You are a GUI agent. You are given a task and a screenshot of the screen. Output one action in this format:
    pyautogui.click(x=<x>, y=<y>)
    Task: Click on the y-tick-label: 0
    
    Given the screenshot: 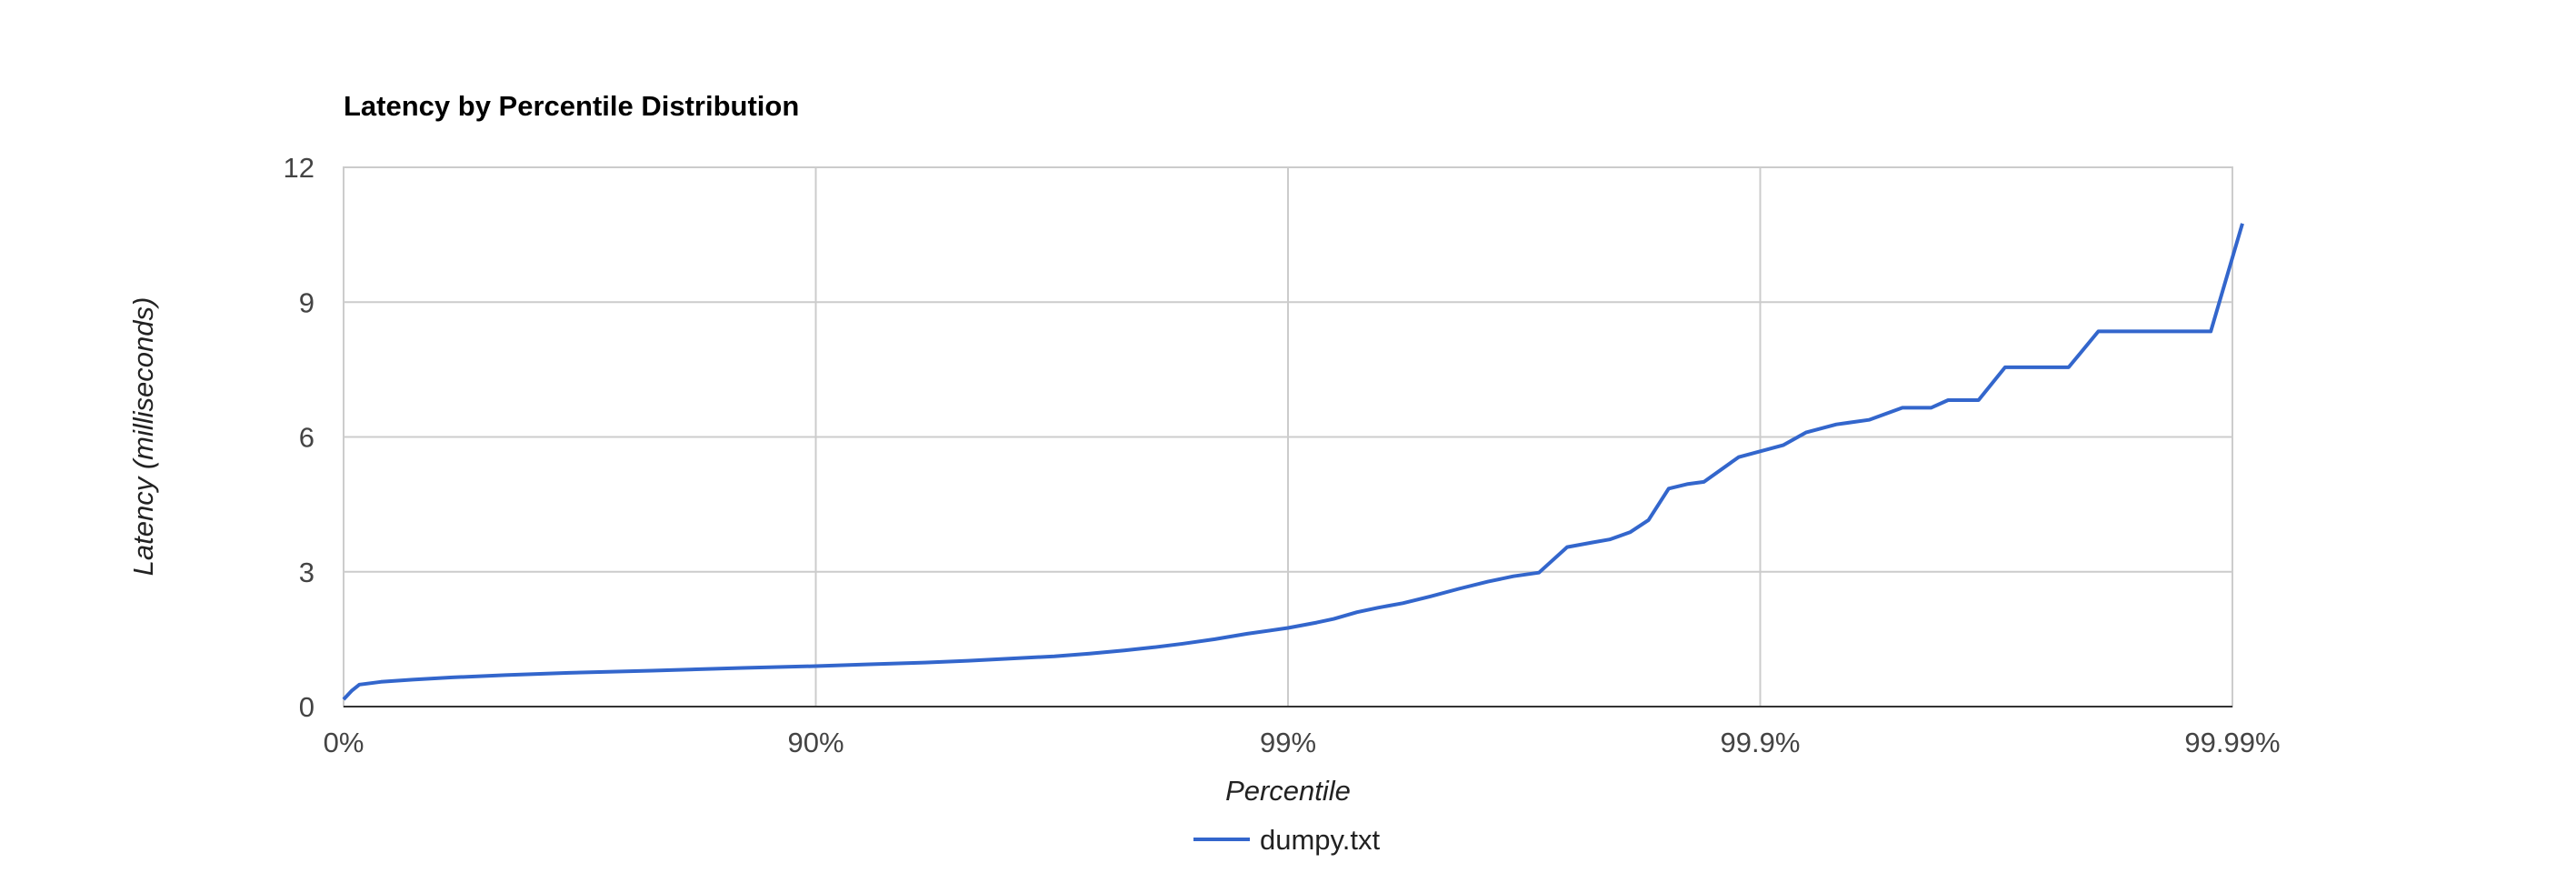 What is the action you would take?
    pyautogui.click(x=307, y=707)
    